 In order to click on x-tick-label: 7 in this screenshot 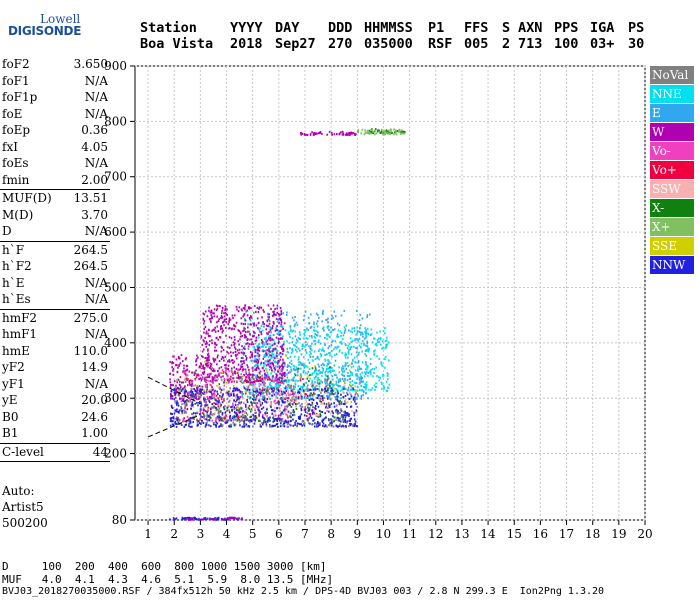, I will do `click(305, 534)`.